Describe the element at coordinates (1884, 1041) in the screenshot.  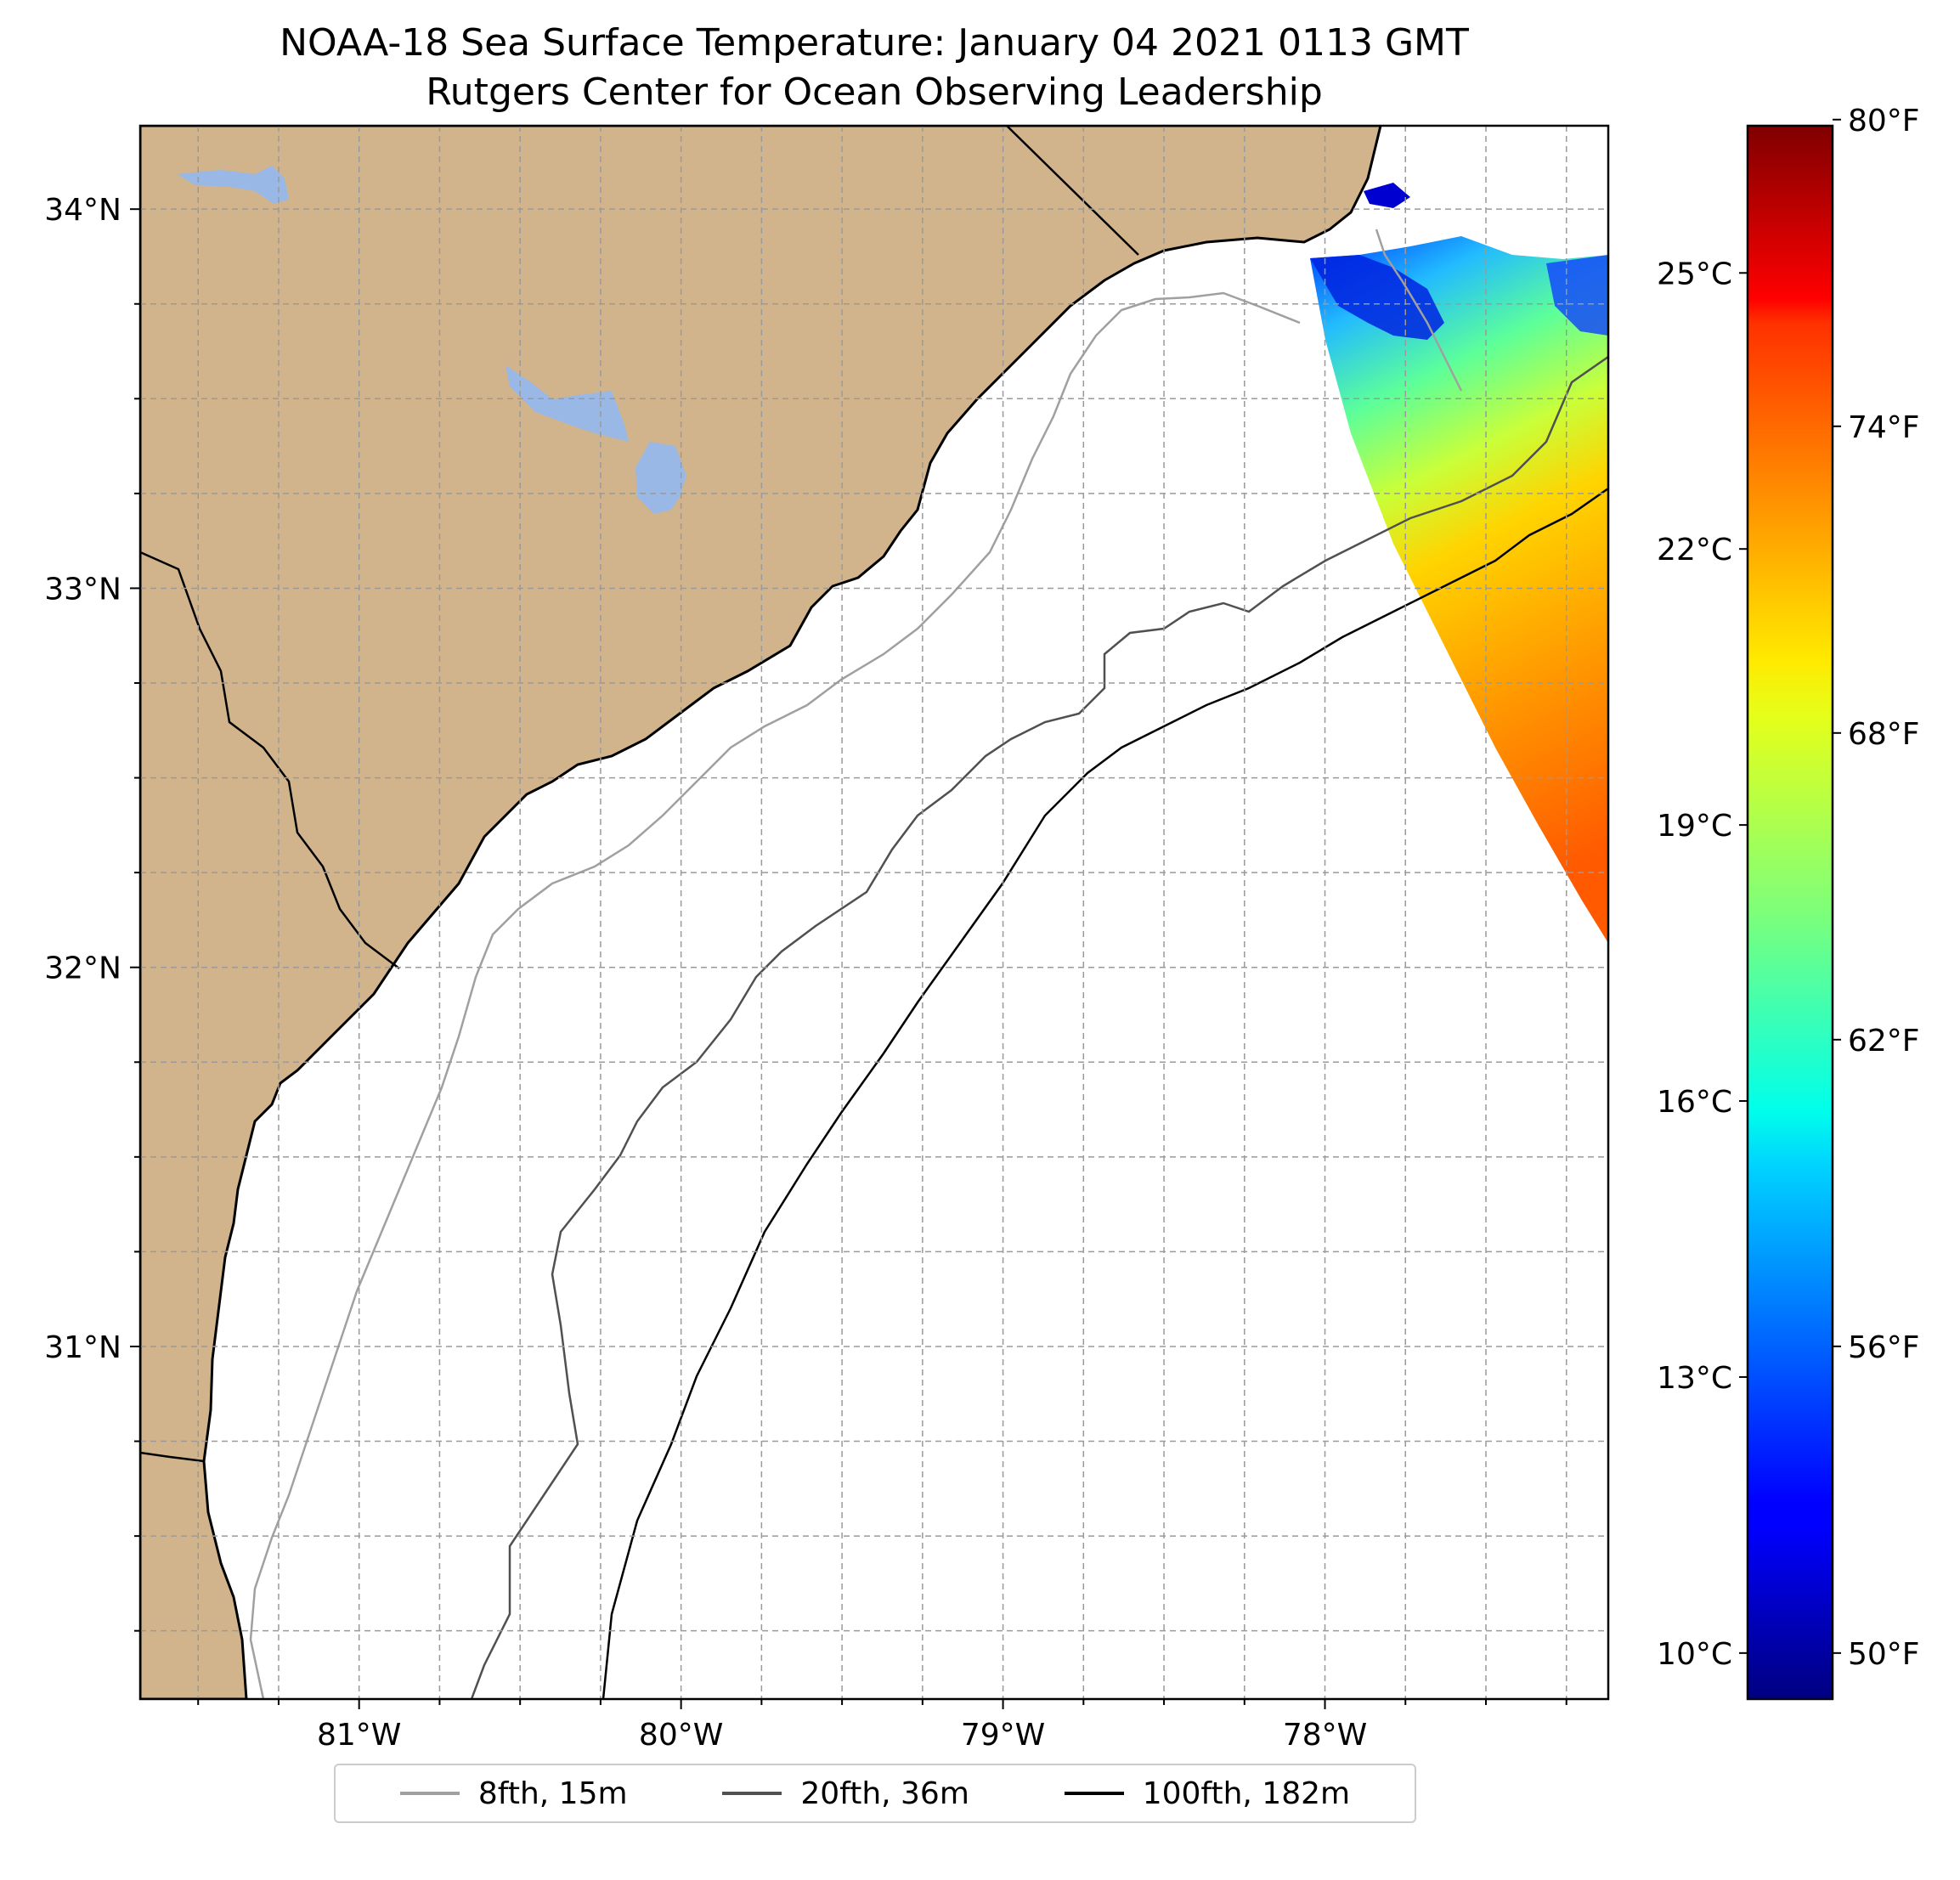
I see `fahrenheit-tick-label: 62°F` at that location.